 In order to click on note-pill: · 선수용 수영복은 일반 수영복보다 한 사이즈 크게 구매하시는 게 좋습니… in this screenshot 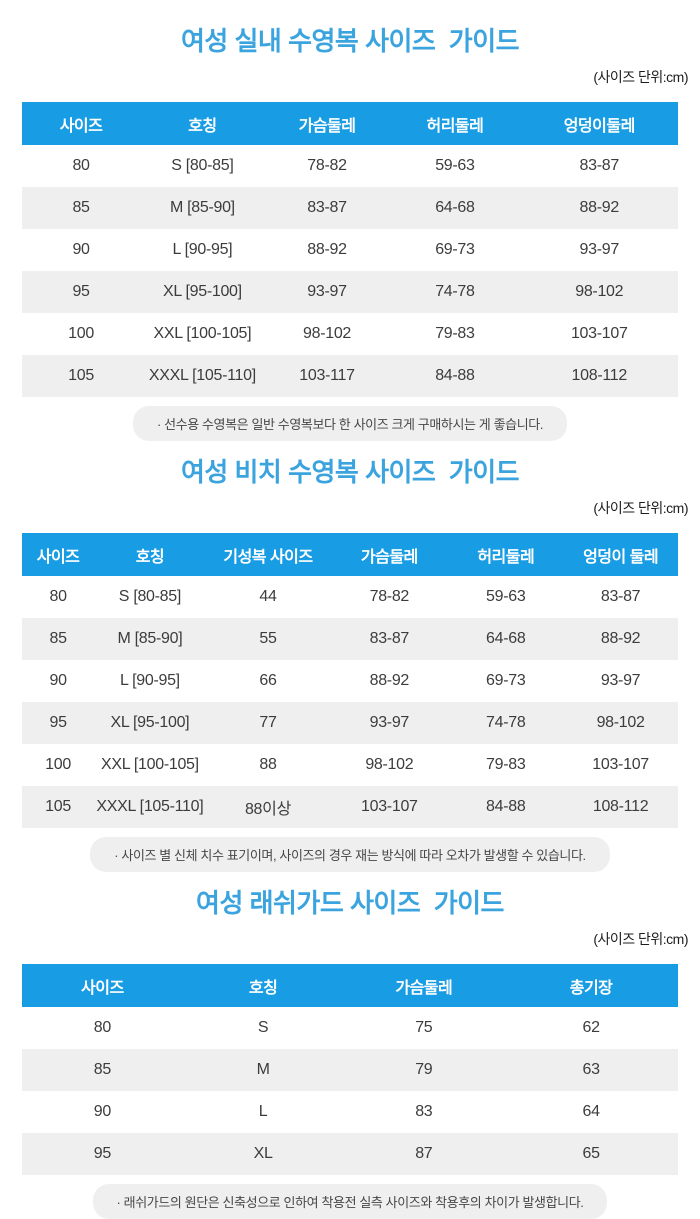, I will do `click(350, 423)`.